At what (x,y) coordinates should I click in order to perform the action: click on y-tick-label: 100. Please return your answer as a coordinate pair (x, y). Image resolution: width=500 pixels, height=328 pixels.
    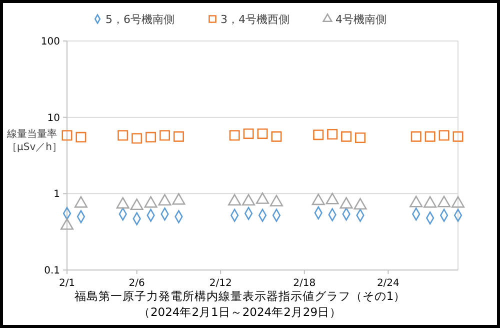
    Looking at the image, I should click on (50, 42).